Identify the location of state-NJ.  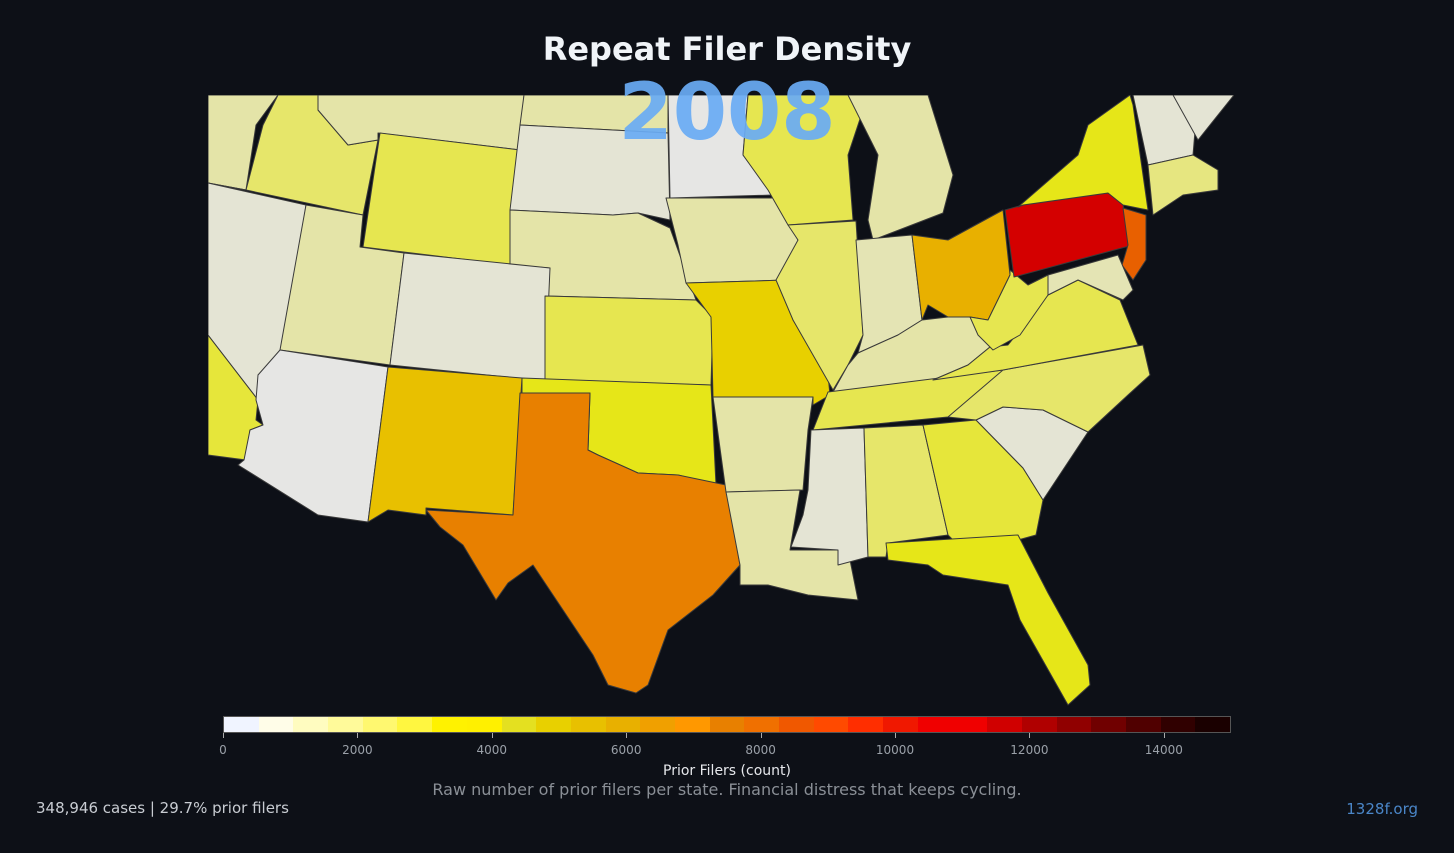
(1134, 244).